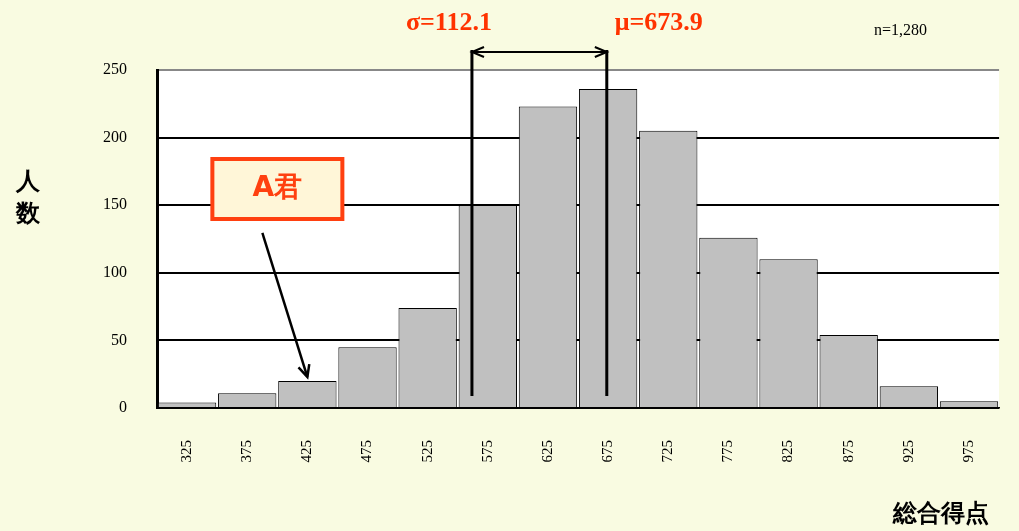 Image resolution: width=1019 pixels, height=531 pixels. What do you see at coordinates (607, 451) in the screenshot?
I see `x-tick-label: 675` at bounding box center [607, 451].